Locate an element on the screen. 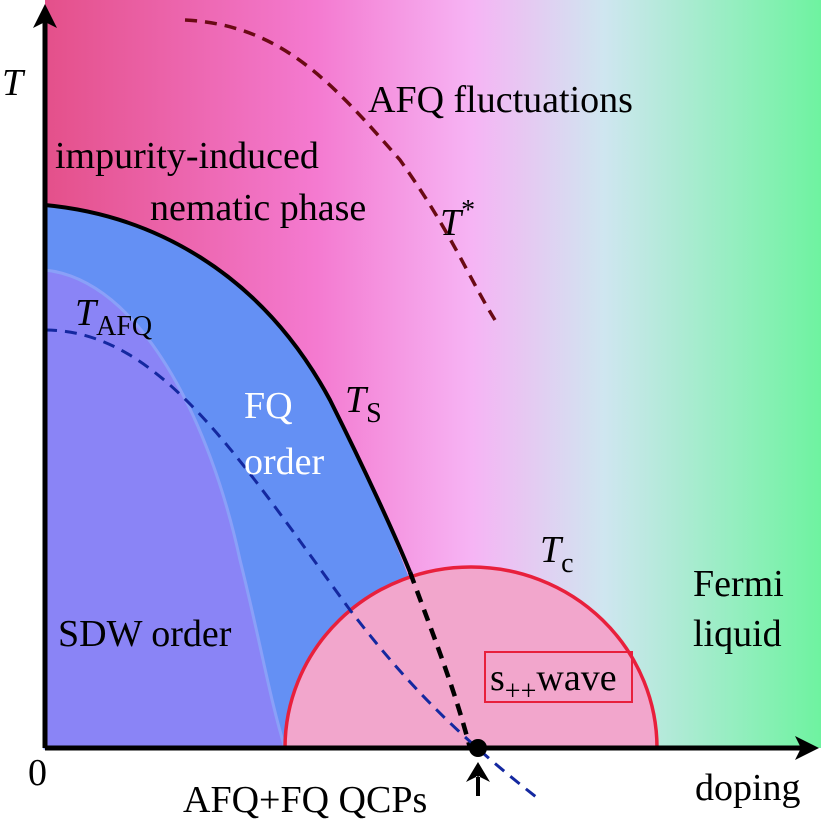 This screenshot has height=821, width=821. fq-label: order is located at coordinates (284, 462).